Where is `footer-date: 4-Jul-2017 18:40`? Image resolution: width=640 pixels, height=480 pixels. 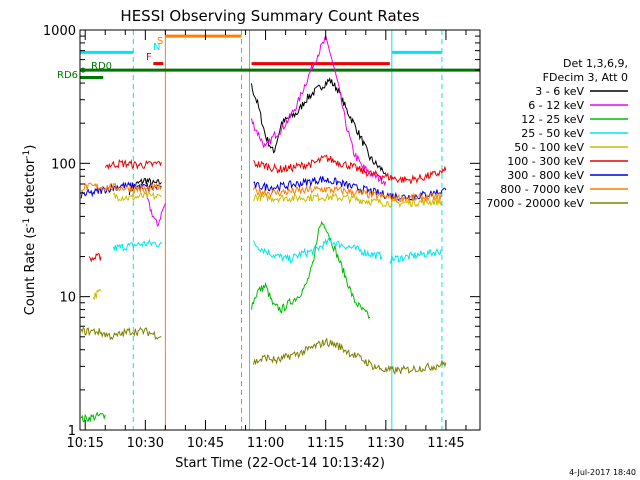
footer-date: 4-Jul-2017 18:40 is located at coordinates (602, 472).